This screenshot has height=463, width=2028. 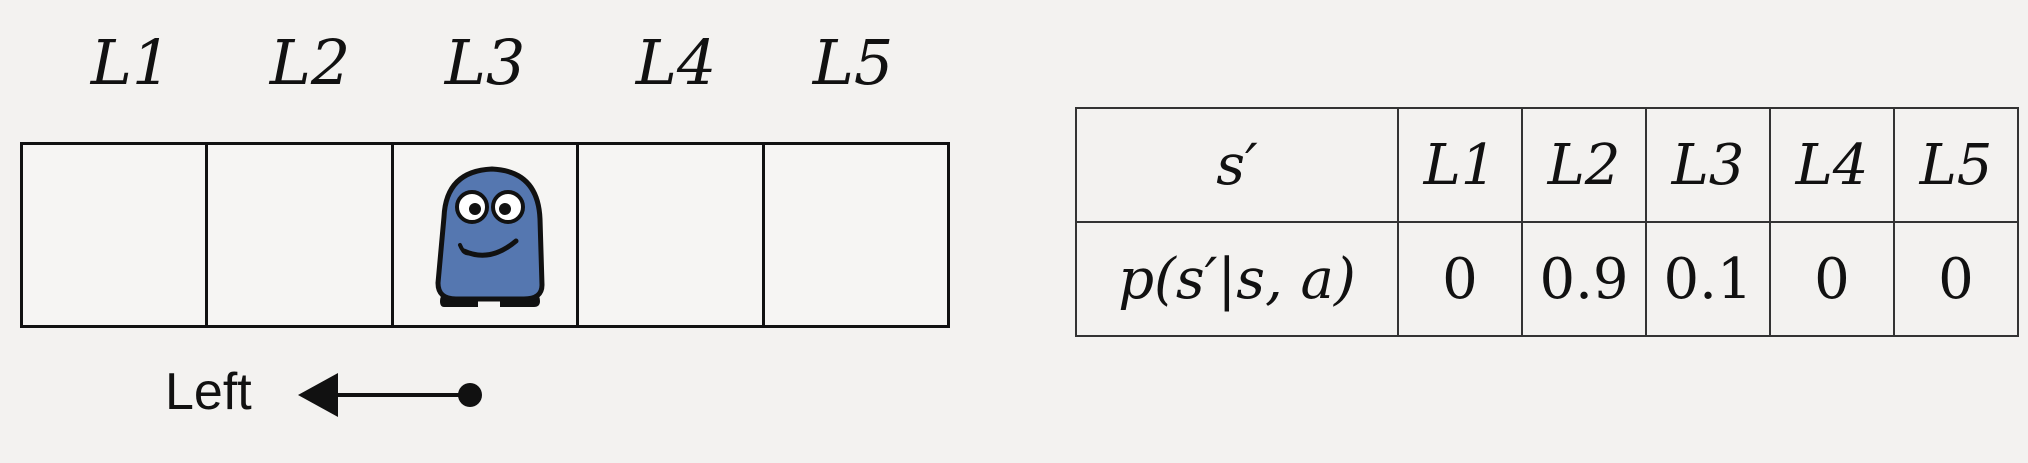 I want to click on table-state-l2: L2, so click(x=1584, y=165).